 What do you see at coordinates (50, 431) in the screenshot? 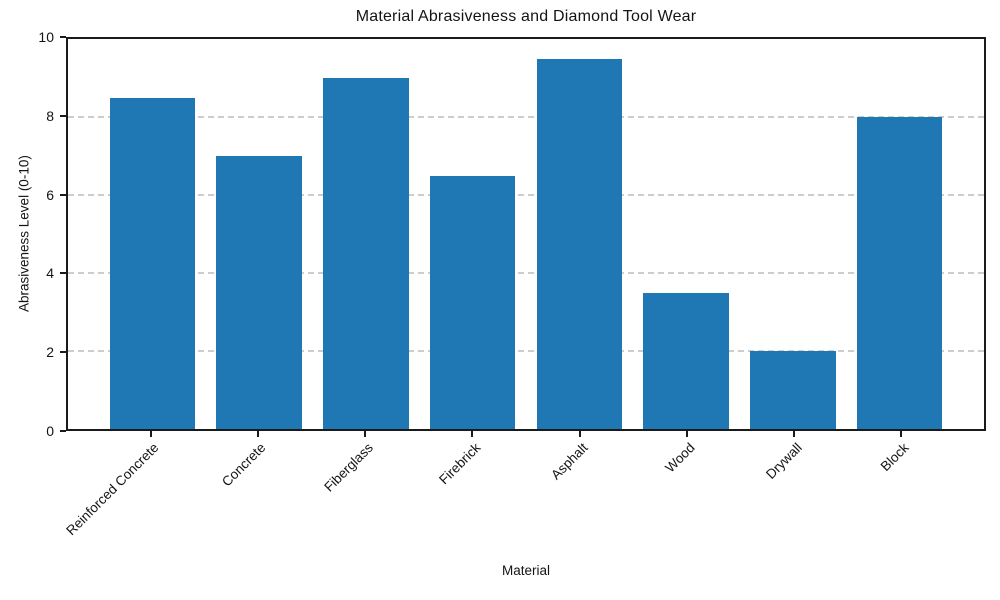
I see `y-tick-label: 0` at bounding box center [50, 431].